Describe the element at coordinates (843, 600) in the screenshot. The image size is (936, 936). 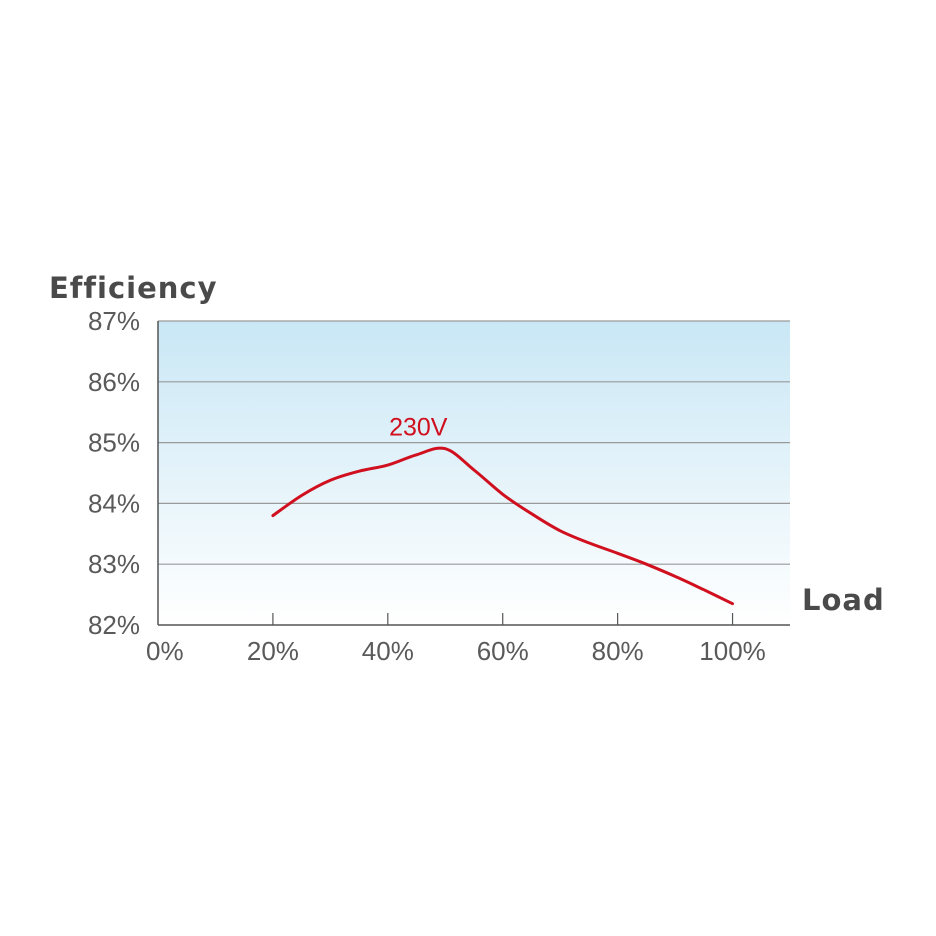
I see `x-axis-title: Load` at that location.